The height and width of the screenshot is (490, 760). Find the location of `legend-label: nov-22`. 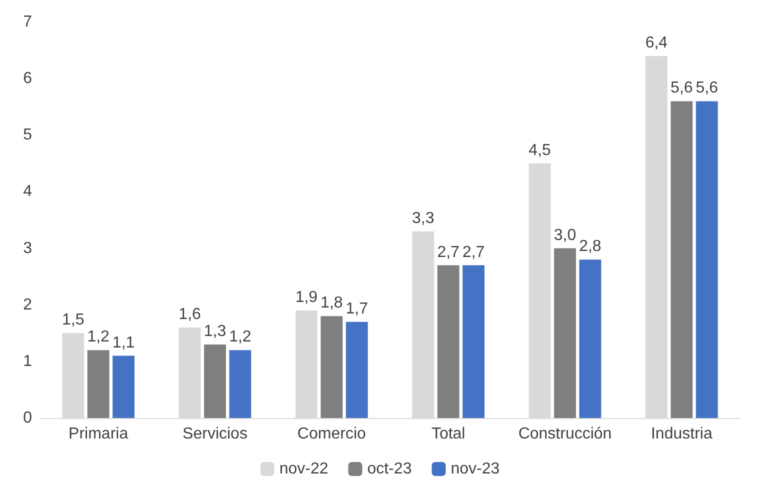

legend-label: nov-22 is located at coordinates (303, 469).